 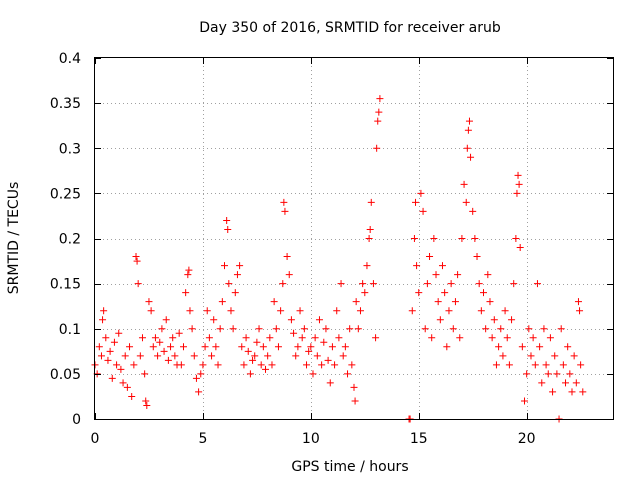 What do you see at coordinates (65, 285) in the screenshot?
I see `y-tick-label: 0.15` at bounding box center [65, 285].